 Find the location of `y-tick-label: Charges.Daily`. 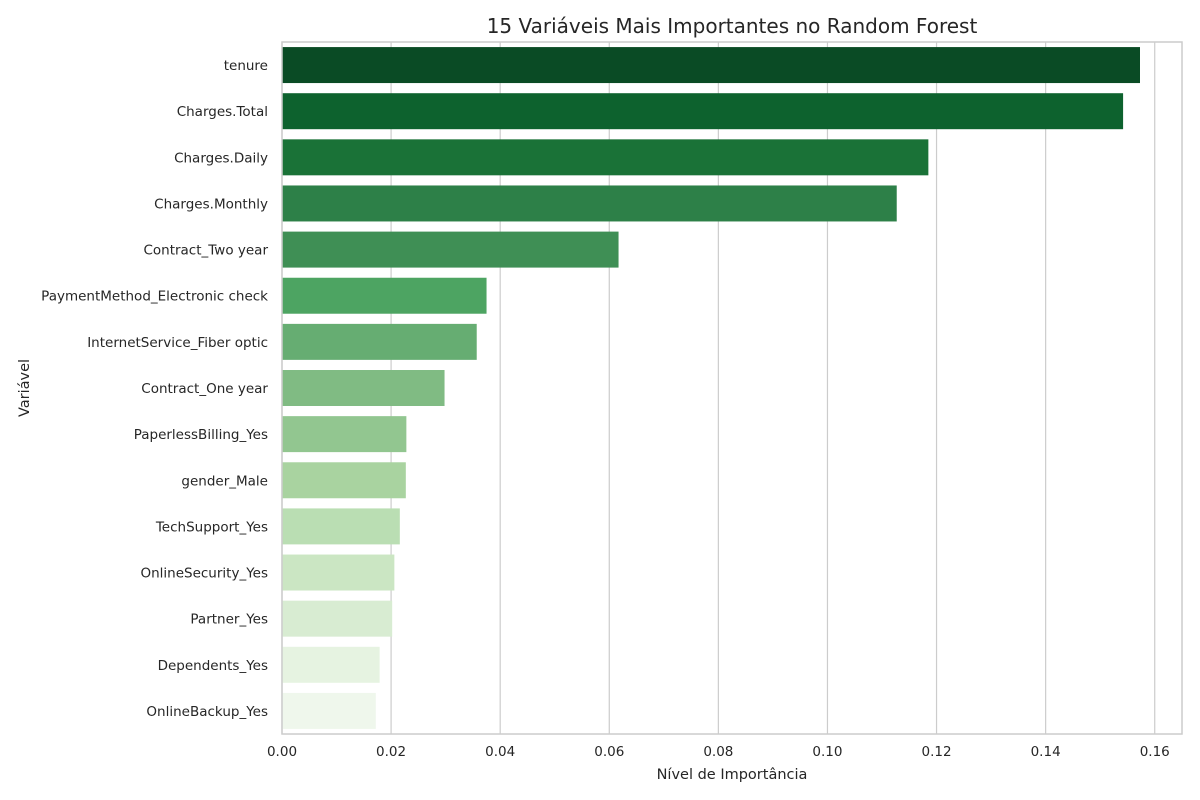

y-tick-label: Charges.Daily is located at coordinates (221, 158).